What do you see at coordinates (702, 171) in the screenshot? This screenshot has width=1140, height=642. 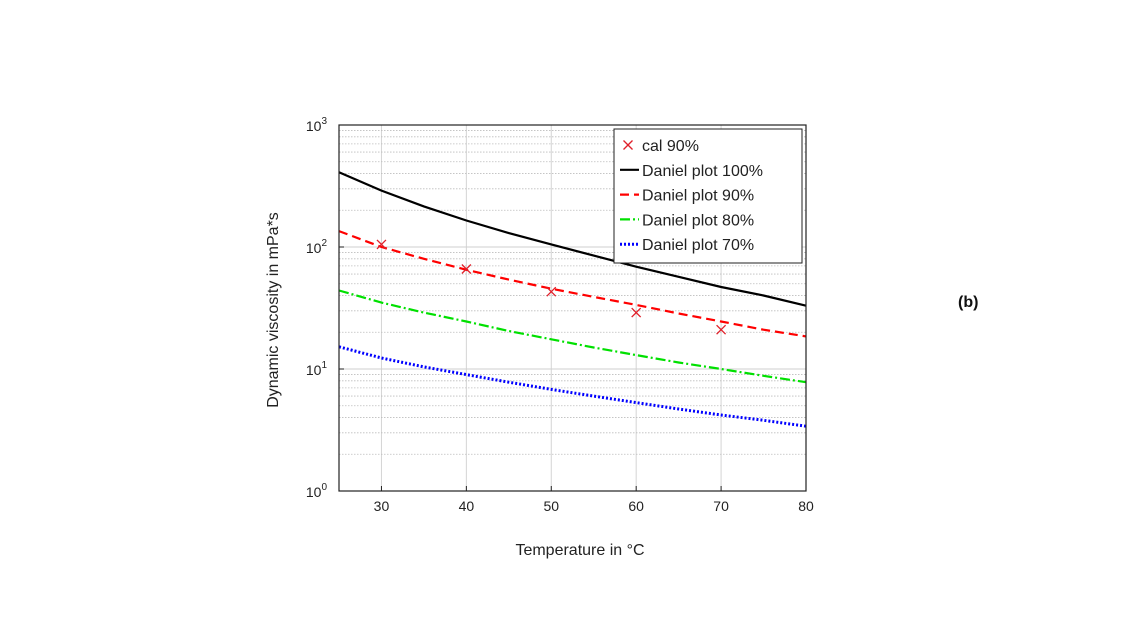 I see `legend-label: Daniel plot 100%` at bounding box center [702, 171].